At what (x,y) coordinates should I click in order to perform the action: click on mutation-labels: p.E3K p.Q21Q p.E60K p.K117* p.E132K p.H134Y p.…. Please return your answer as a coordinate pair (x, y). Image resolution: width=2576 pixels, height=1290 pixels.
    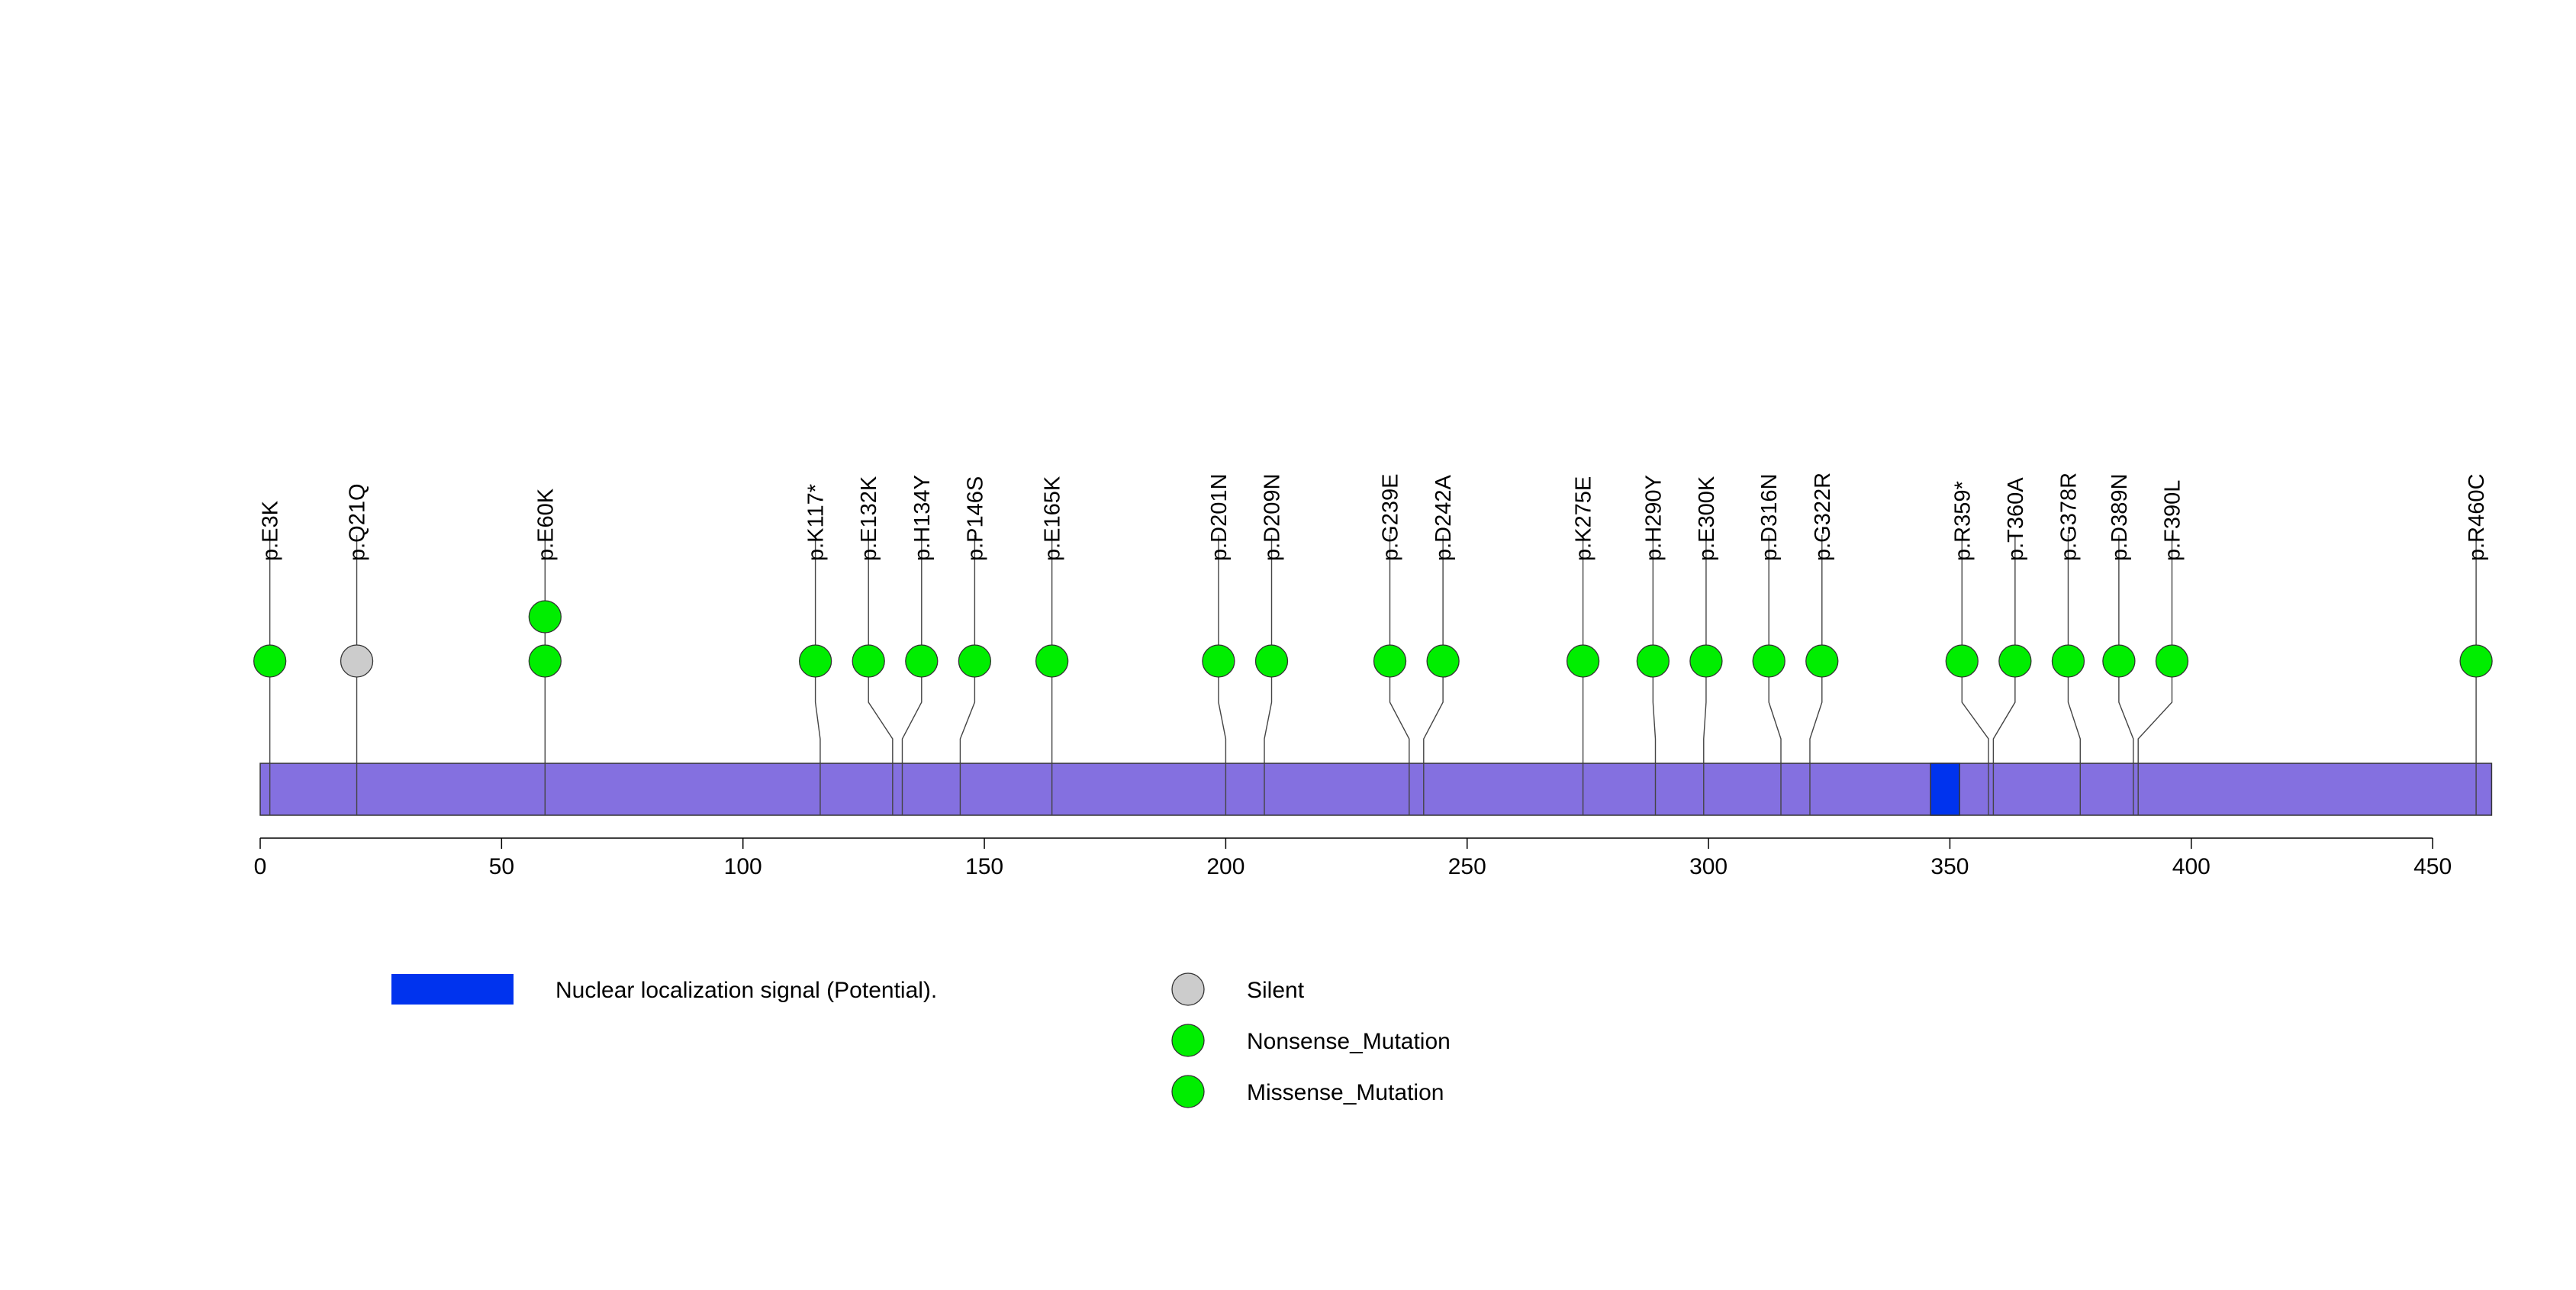
    Looking at the image, I should click on (1374, 517).